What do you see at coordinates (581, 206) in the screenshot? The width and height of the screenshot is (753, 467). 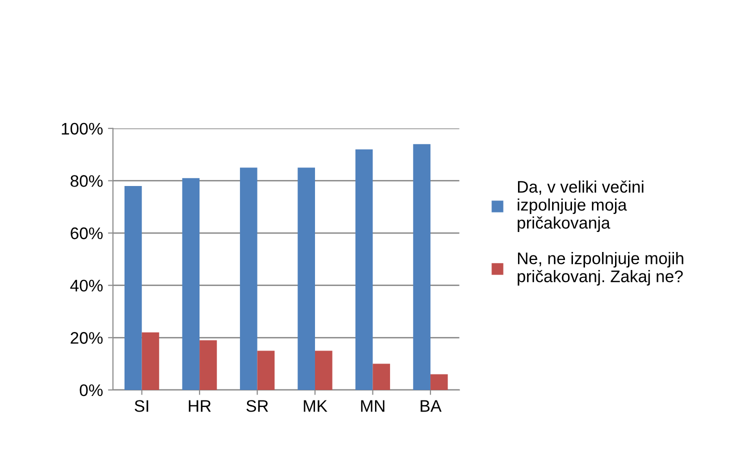 I see `legend-label: Da, v veliki večini izpolnjuje moja pričakovanja` at bounding box center [581, 206].